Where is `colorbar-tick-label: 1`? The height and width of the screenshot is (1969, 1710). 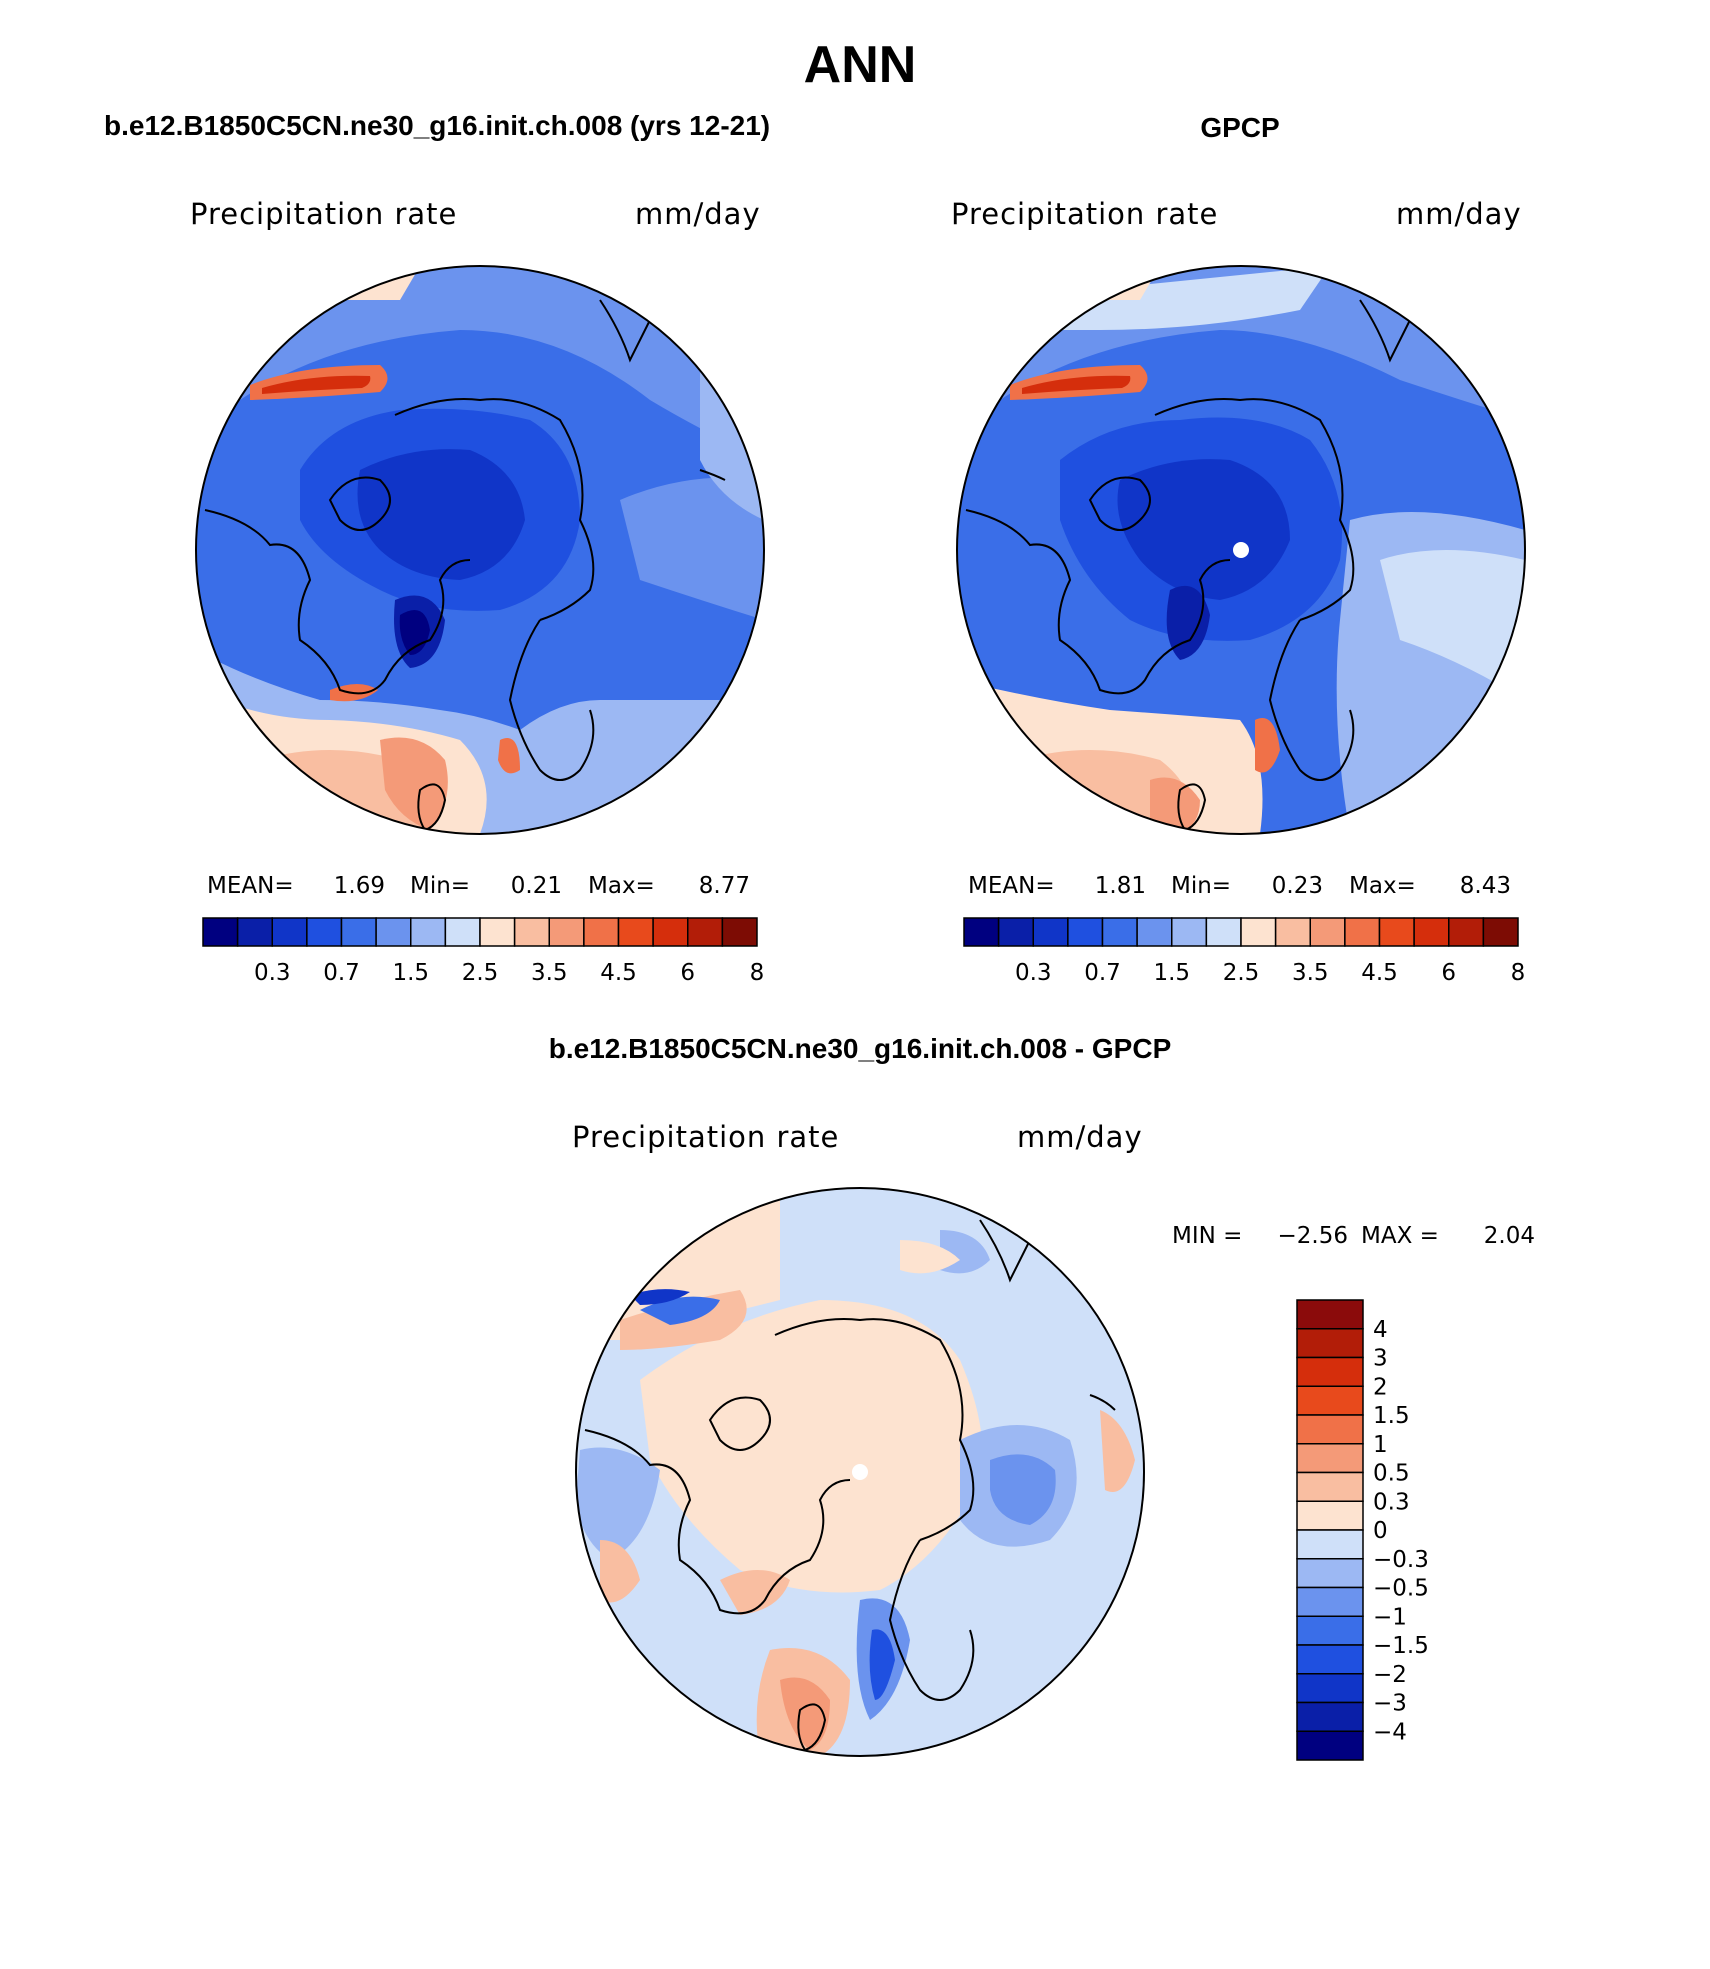
colorbar-tick-label: 1 is located at coordinates (1380, 1445).